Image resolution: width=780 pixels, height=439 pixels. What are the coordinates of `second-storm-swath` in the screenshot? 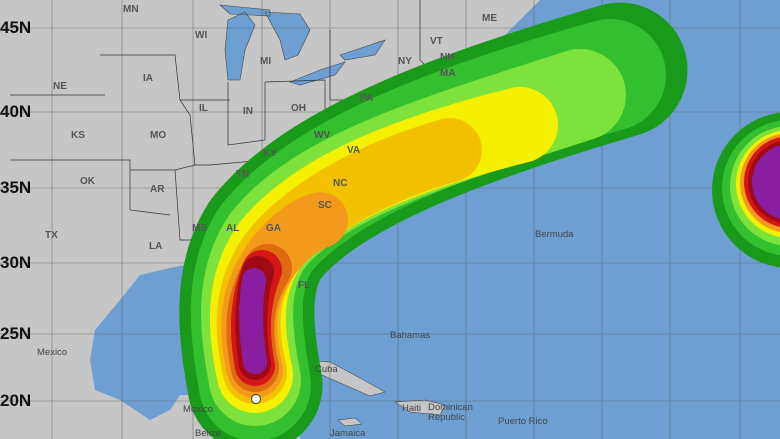 It's located at (746, 190).